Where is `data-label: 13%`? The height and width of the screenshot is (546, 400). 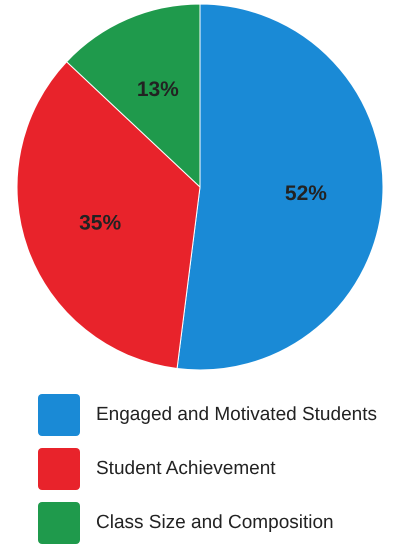 data-label: 13% is located at coordinates (158, 90).